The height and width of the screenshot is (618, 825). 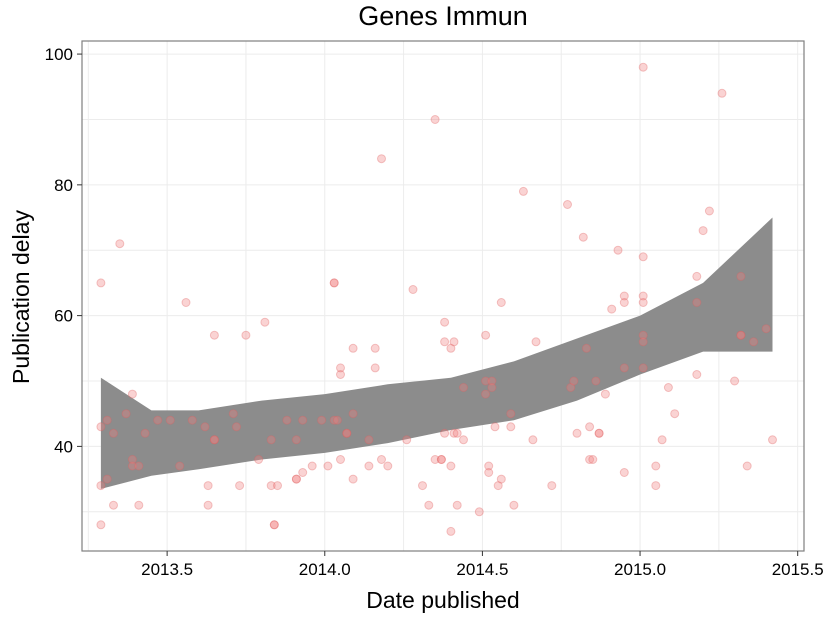 I want to click on x-tick-label: 2013.5, so click(x=167, y=569).